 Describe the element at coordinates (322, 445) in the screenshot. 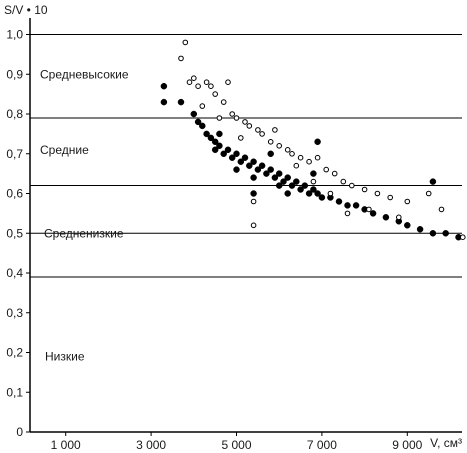

I see `x-tick-label: 7 000` at that location.